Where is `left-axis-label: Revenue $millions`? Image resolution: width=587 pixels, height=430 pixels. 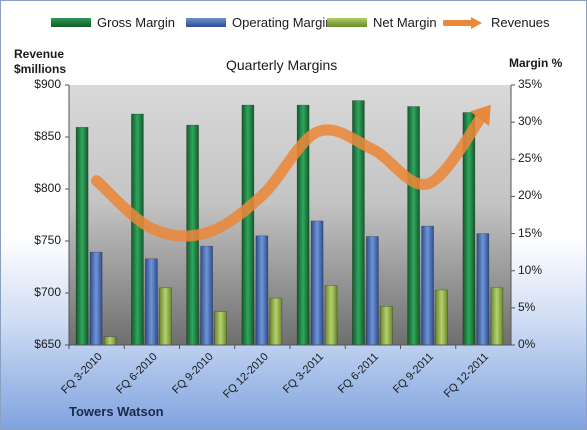
left-axis-label: Revenue $millions is located at coordinates (40, 62).